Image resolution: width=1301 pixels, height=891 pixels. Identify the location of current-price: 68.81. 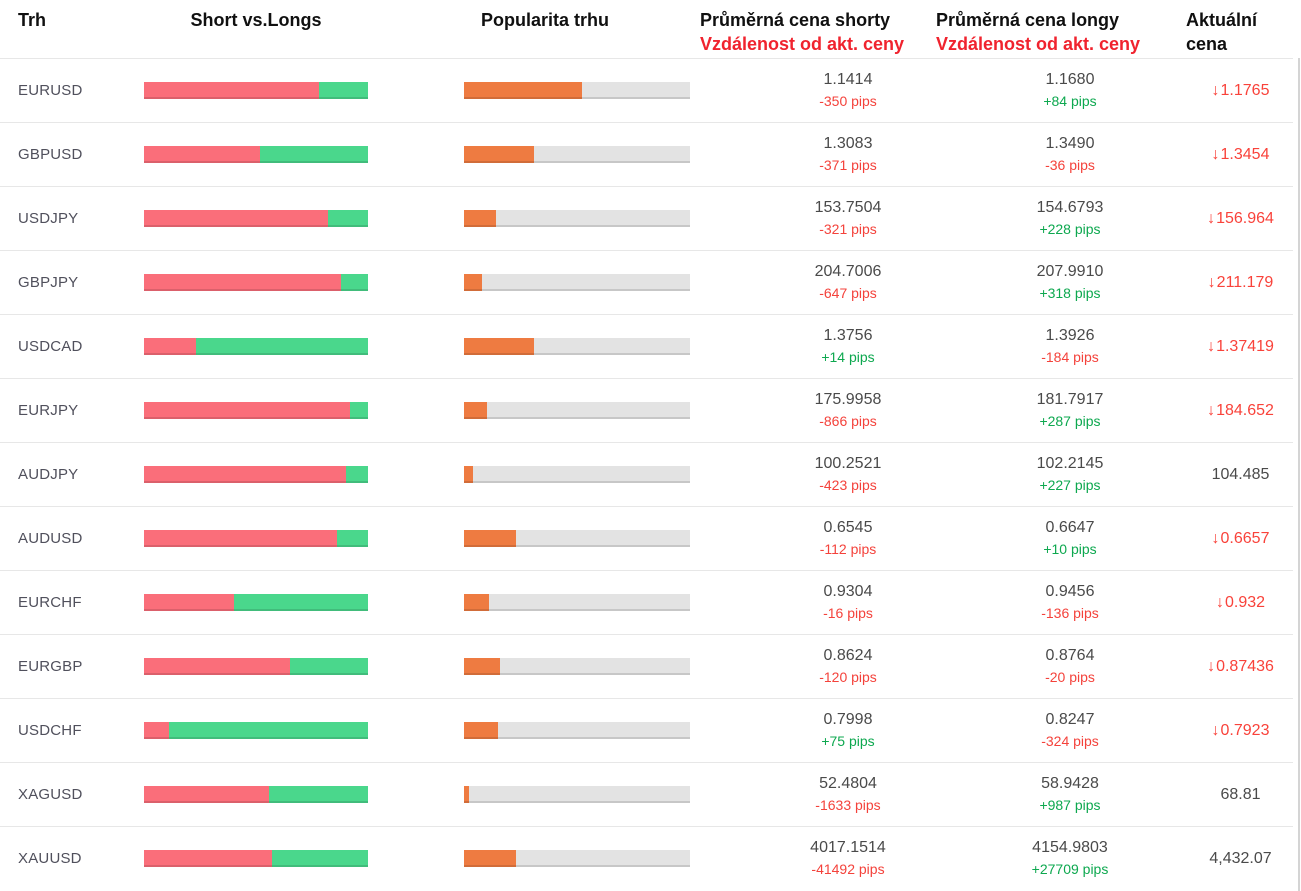
(1240, 795).